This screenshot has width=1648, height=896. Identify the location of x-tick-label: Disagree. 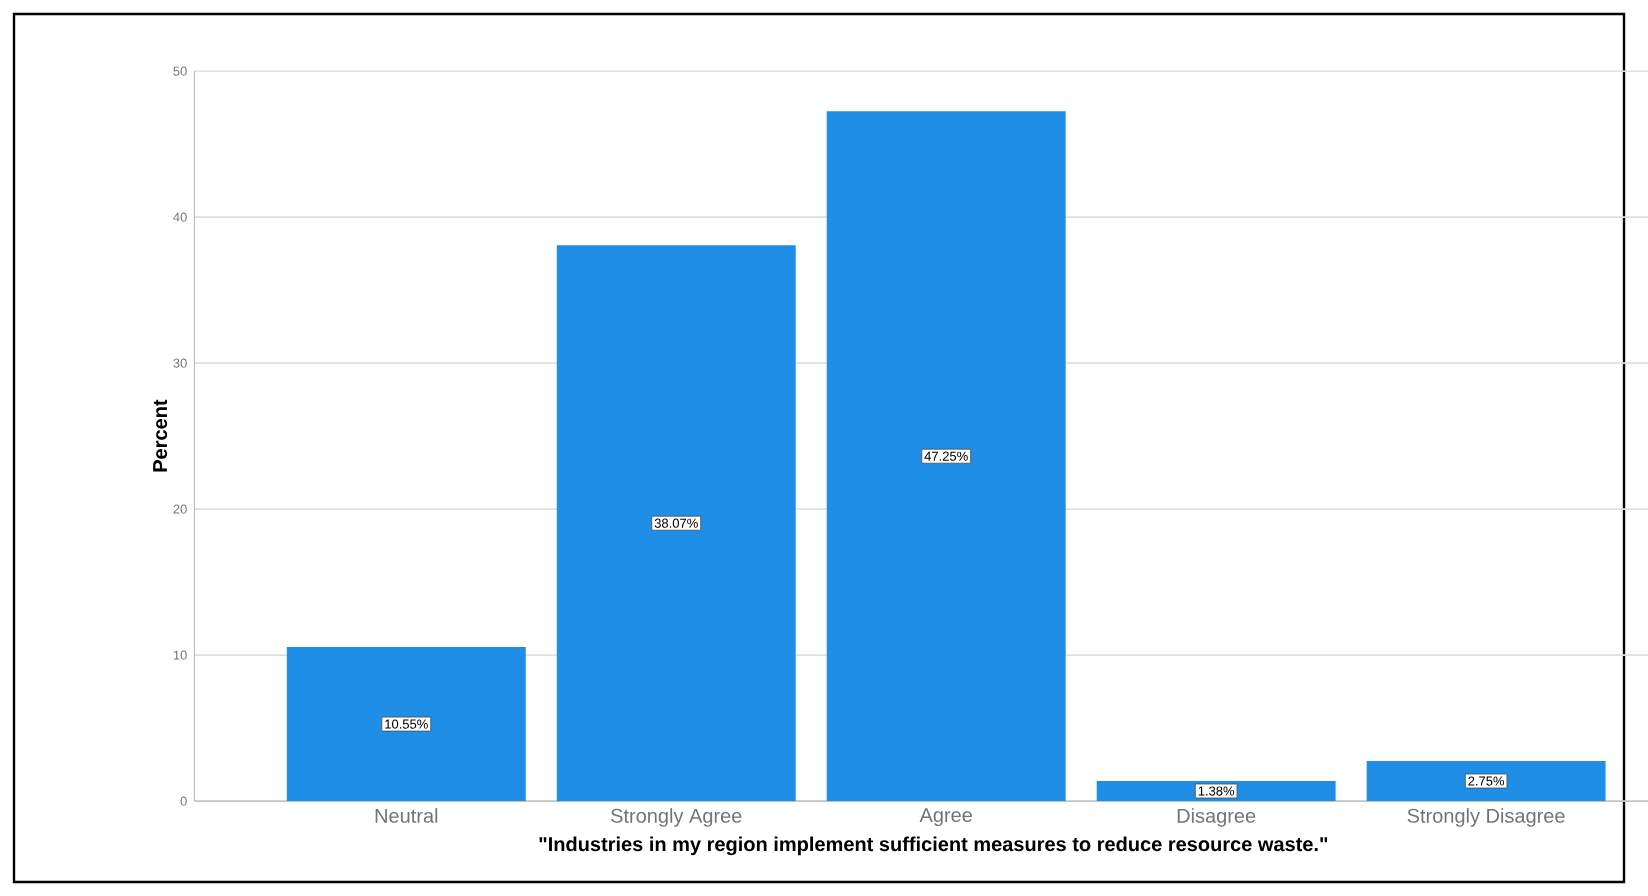
(1216, 817).